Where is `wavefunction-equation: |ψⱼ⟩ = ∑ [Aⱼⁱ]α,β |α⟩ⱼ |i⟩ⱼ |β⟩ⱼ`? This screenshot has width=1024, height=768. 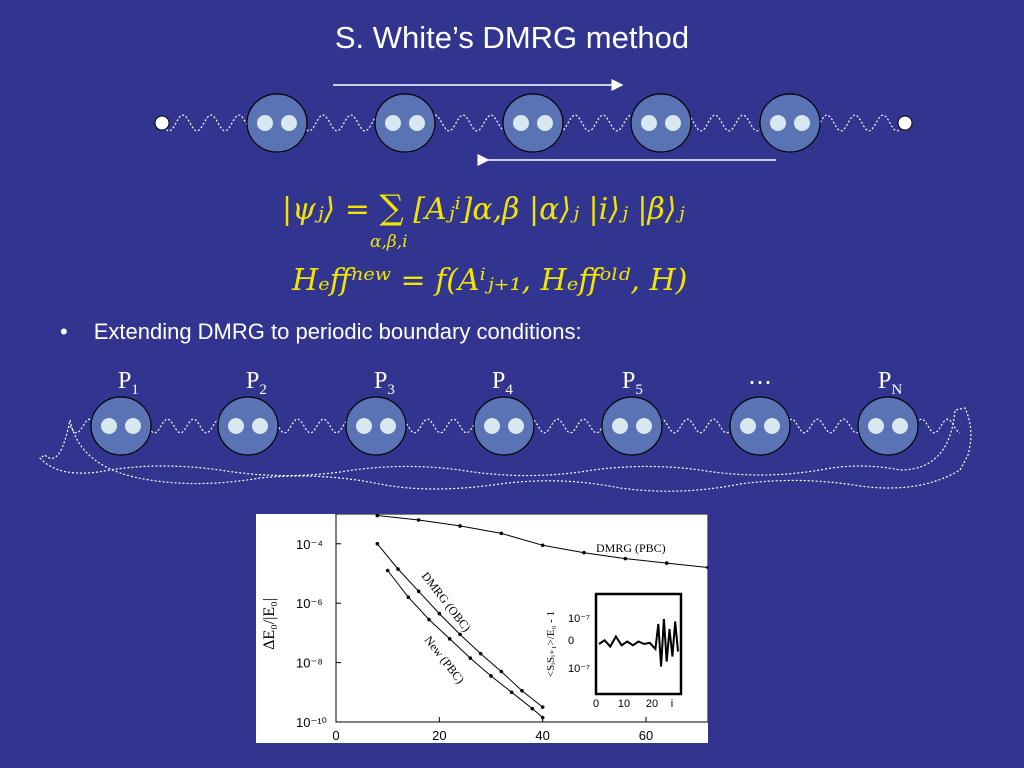 wavefunction-equation: |ψⱼ⟩ = ∑ [Aⱼⁱ]α,β |α⟩ⱼ |i⟩ⱼ |β⟩ⱼ is located at coordinates (483, 208).